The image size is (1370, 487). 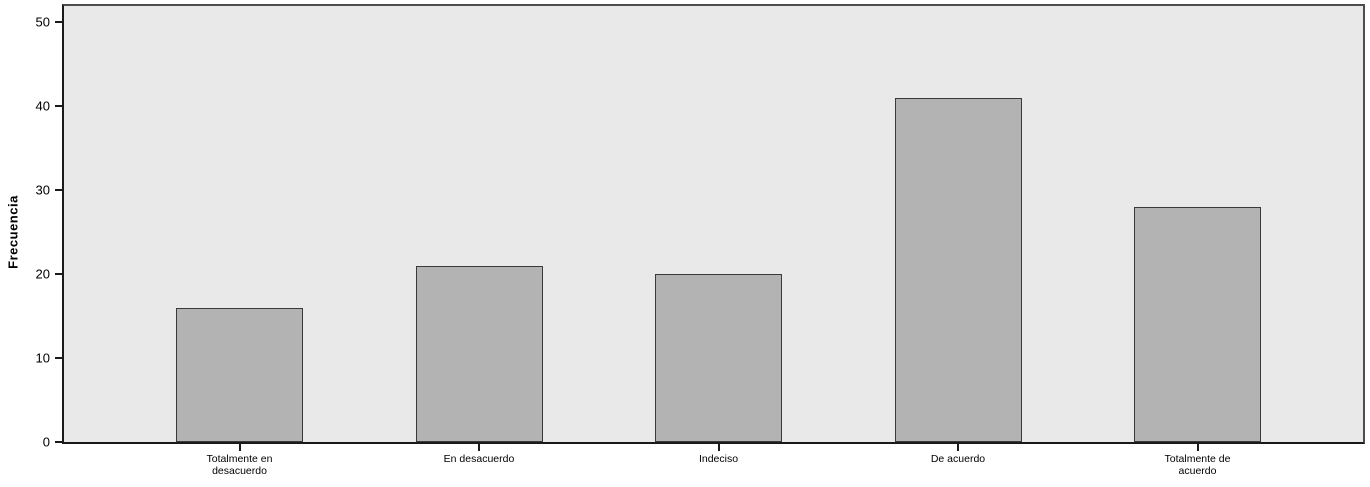 What do you see at coordinates (239, 465) in the screenshot?
I see `x-category-label: Totalmente en desacuerdo` at bounding box center [239, 465].